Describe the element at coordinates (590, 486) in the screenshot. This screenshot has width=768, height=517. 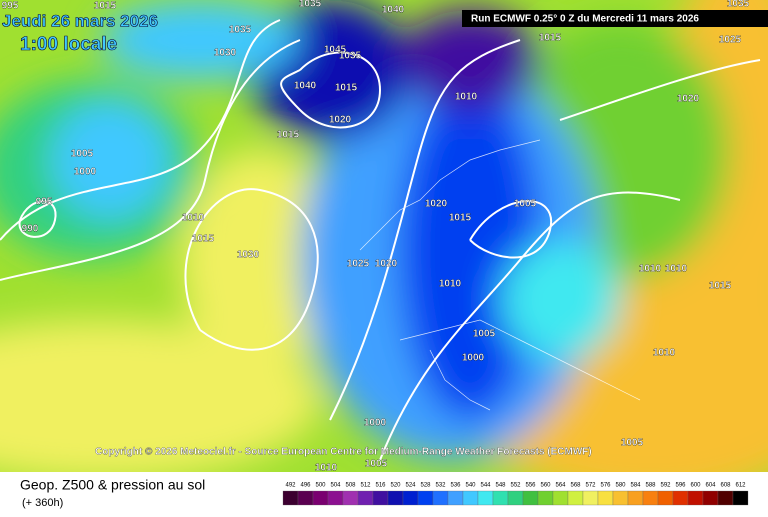
I see `colorbar-label: 572` at that location.